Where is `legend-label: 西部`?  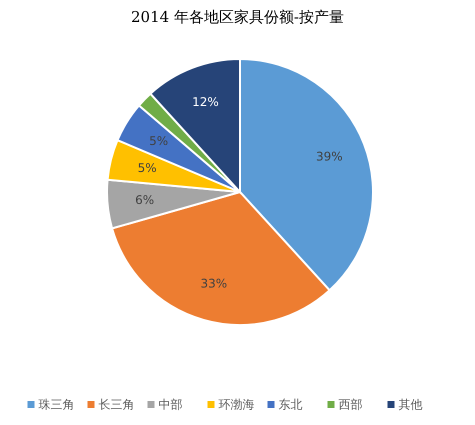
legend-label: 西部 is located at coordinates (350, 404).